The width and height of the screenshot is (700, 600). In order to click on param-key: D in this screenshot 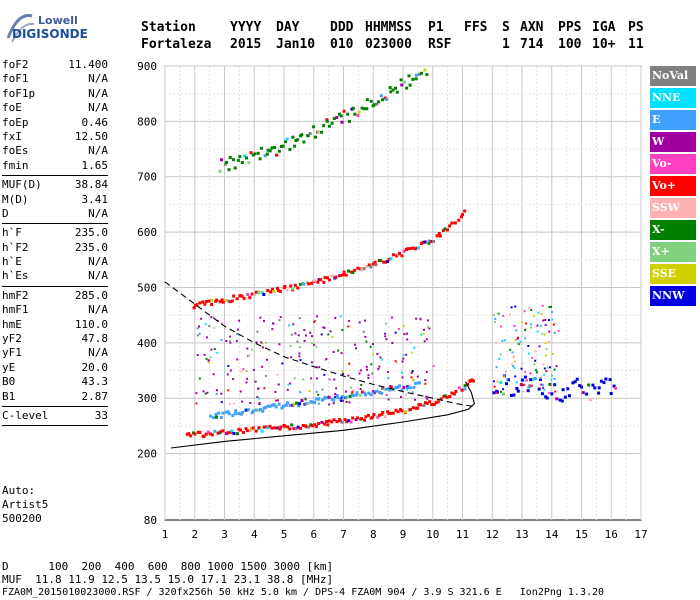, I will do `click(5, 213)`.